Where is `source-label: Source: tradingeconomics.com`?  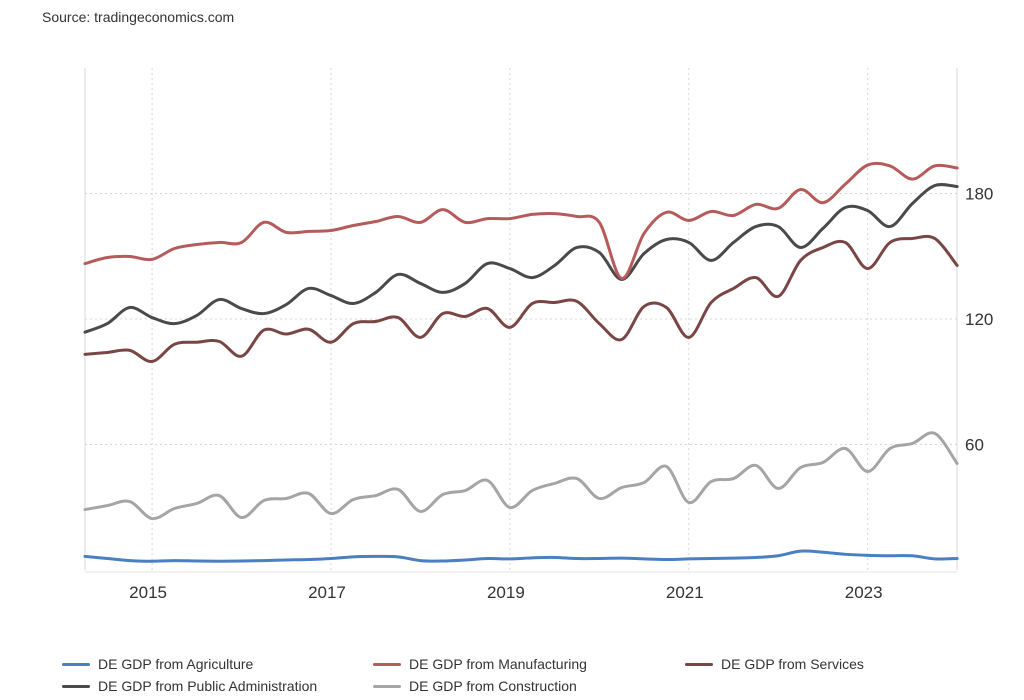 source-label: Source: tradingeconomics.com is located at coordinates (138, 17).